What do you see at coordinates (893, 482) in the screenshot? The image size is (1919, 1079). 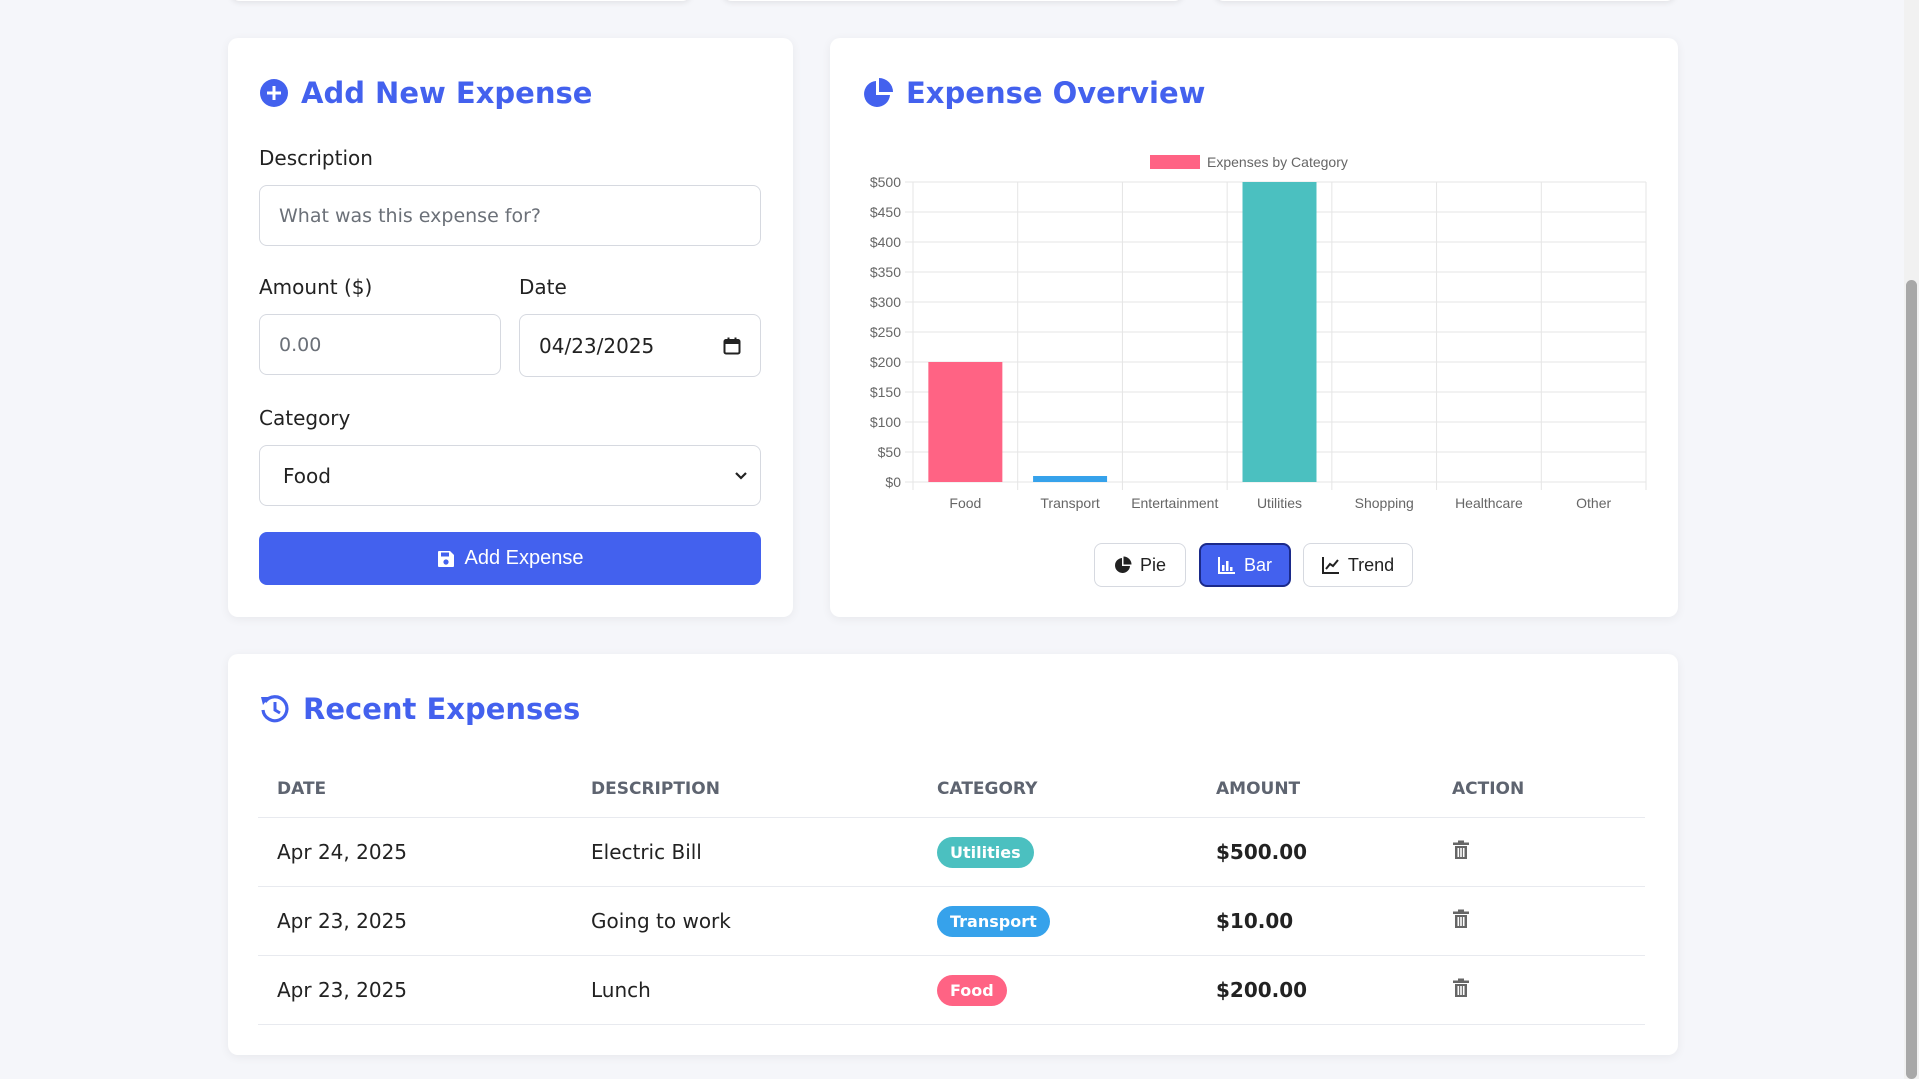 I see `y-tick-label: $0` at bounding box center [893, 482].